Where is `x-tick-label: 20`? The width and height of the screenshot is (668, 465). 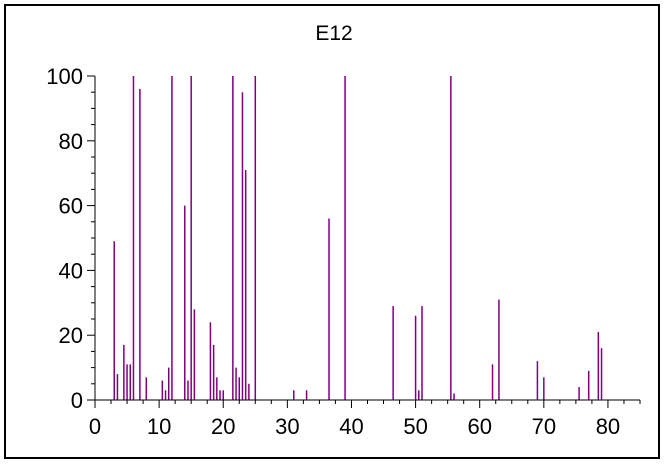
x-tick-label: 20 is located at coordinates (223, 426).